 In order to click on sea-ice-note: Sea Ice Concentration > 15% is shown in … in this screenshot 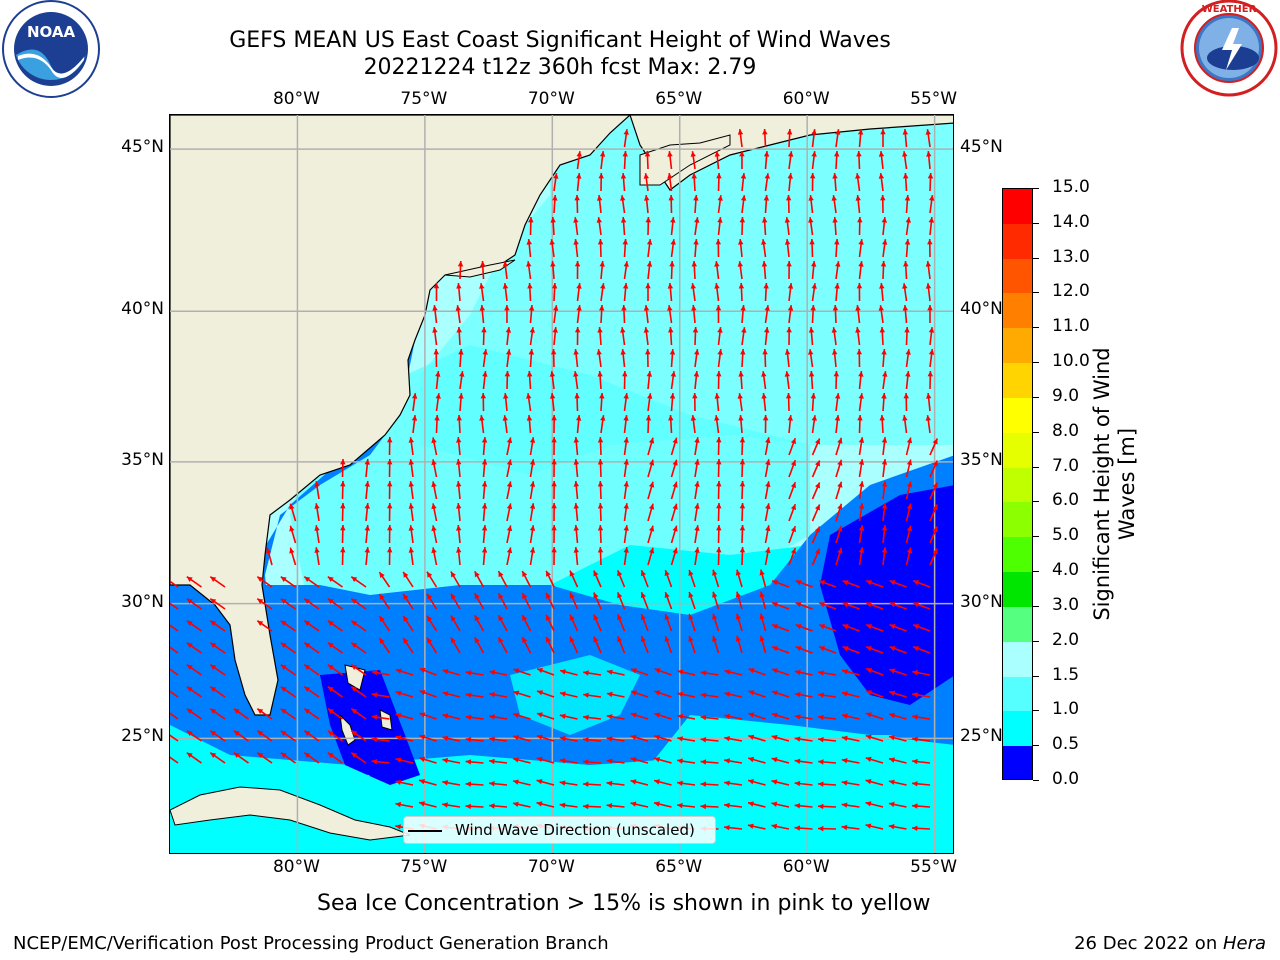, I will do `click(624, 903)`.